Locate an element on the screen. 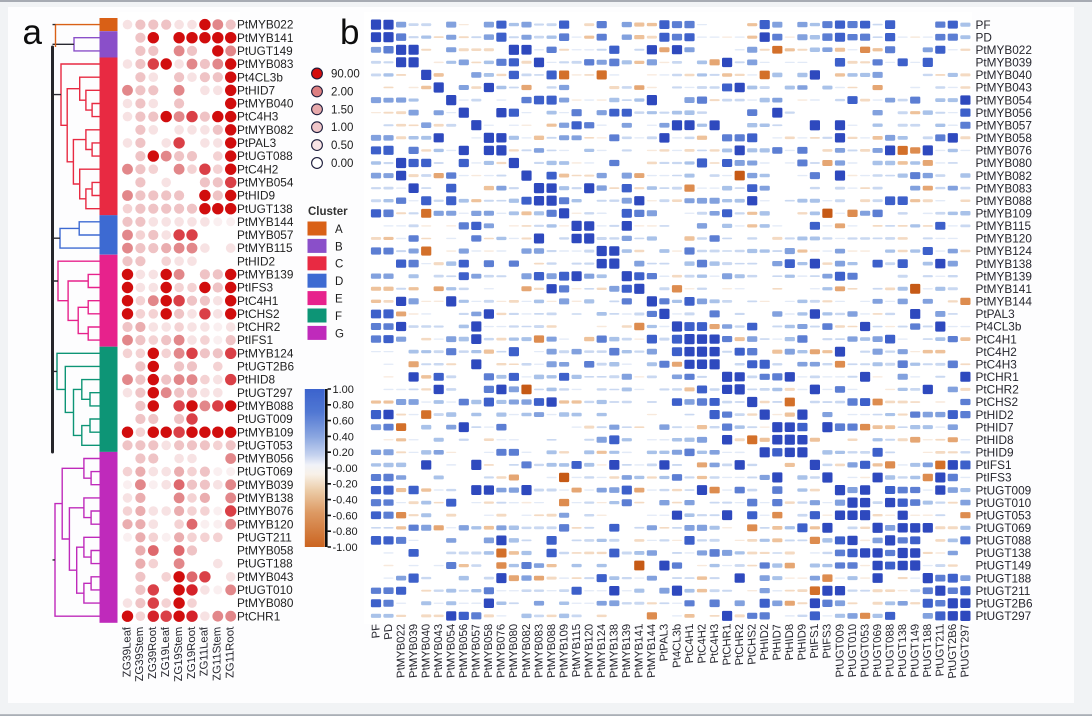  svg-text: -0.00 is located at coordinates (345, 469).